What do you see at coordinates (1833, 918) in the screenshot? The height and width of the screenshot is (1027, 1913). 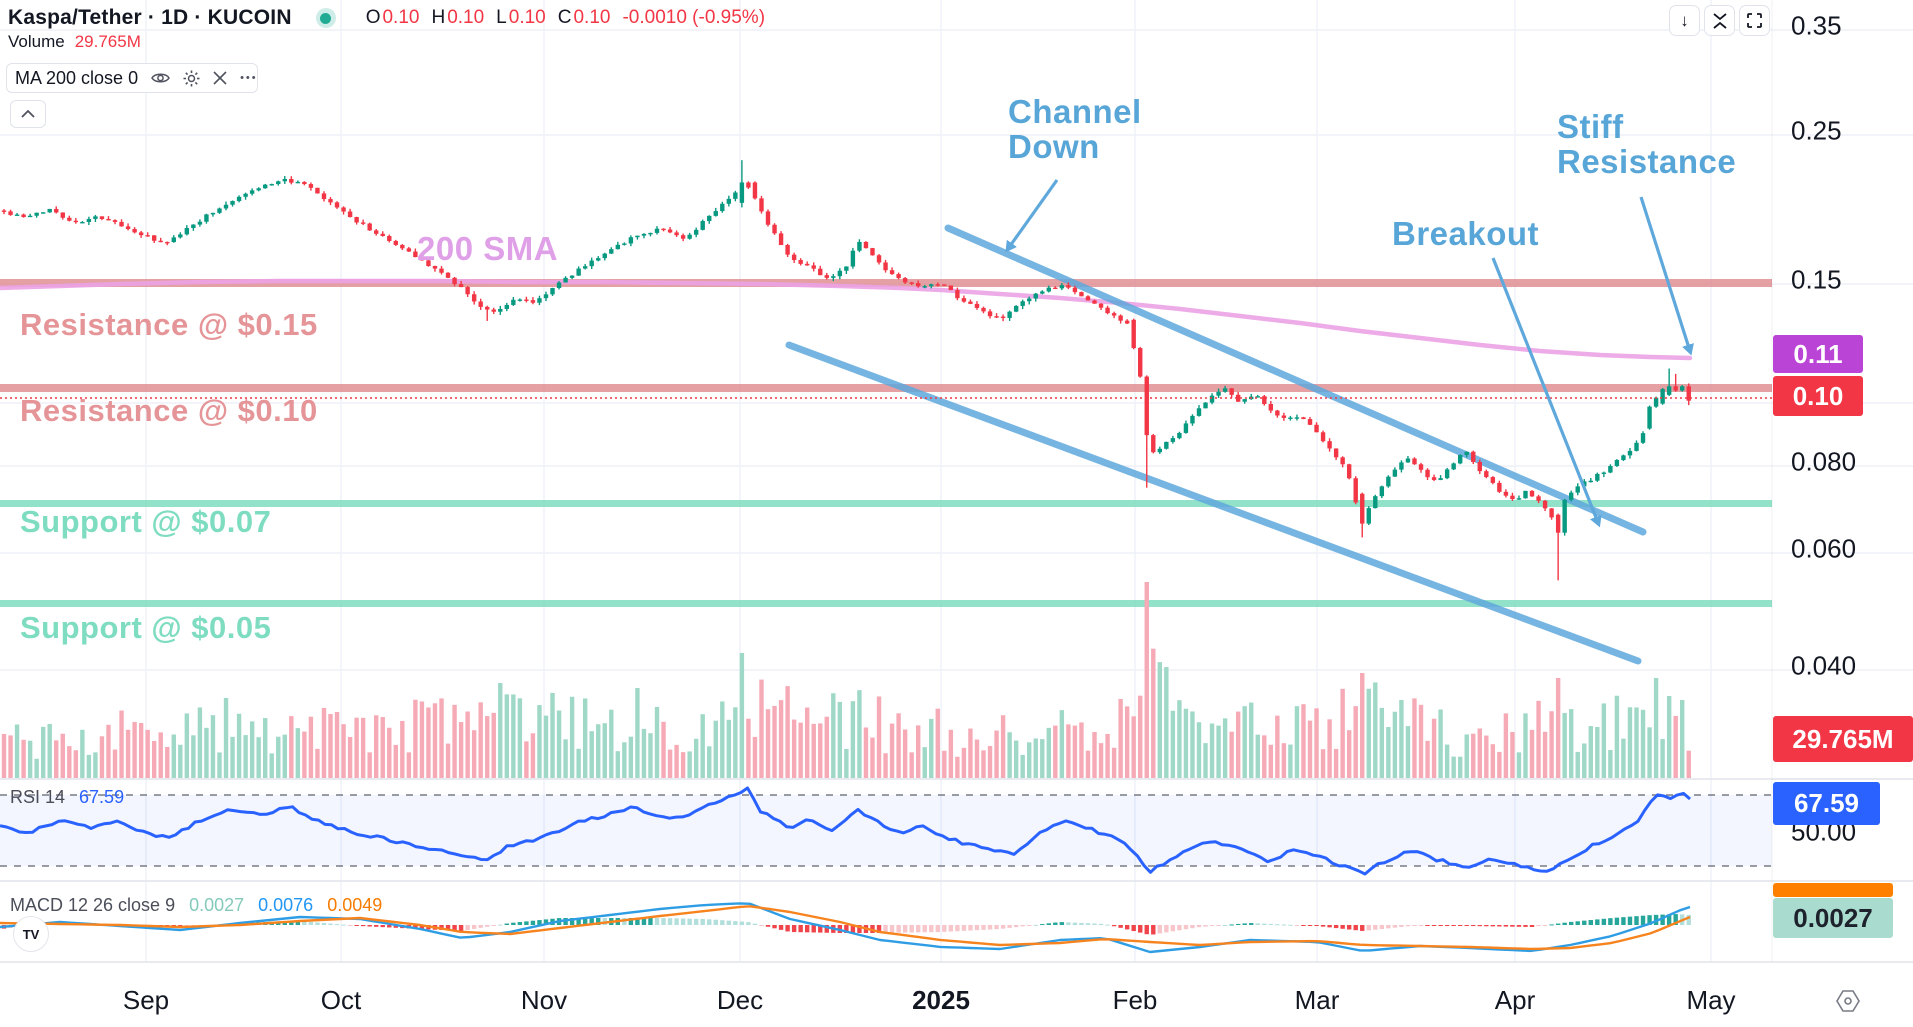 I see `macd-hist-badge: 0.0027` at bounding box center [1833, 918].